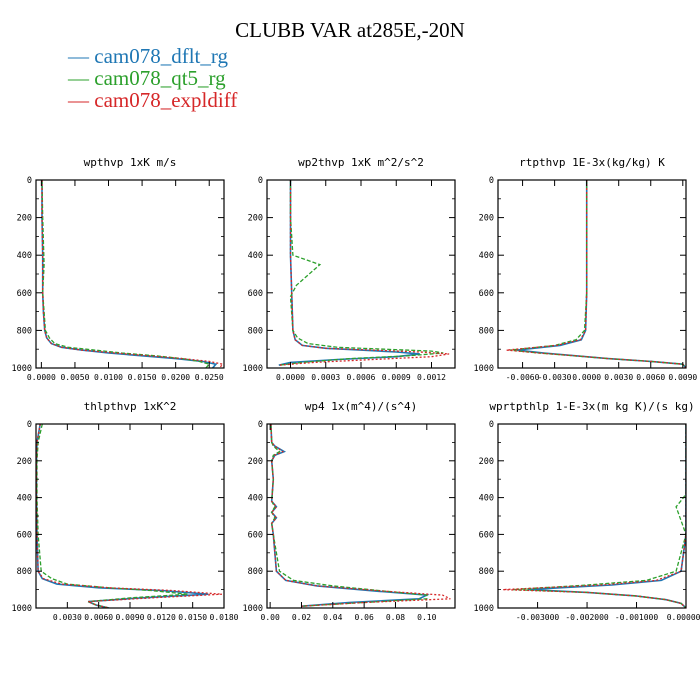 This screenshot has height=700, width=700. I want to click on legend-entry-dflt: — cam078_dflt_rg, so click(148, 56).